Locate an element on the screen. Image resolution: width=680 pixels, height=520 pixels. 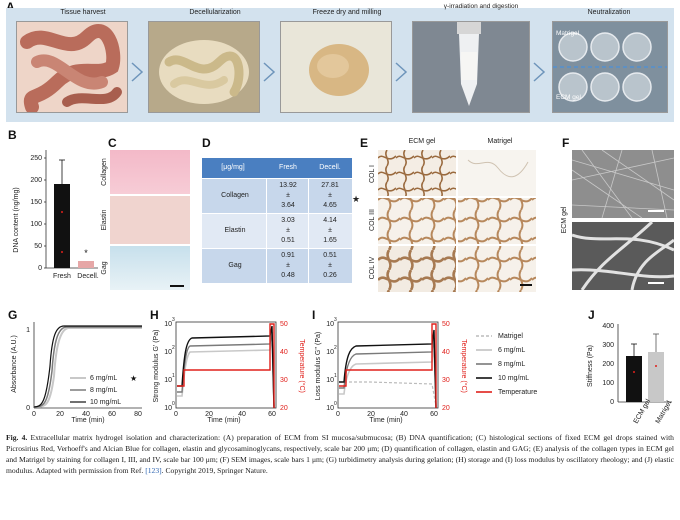
panel-f-label: F is located at coordinates (566, 143).